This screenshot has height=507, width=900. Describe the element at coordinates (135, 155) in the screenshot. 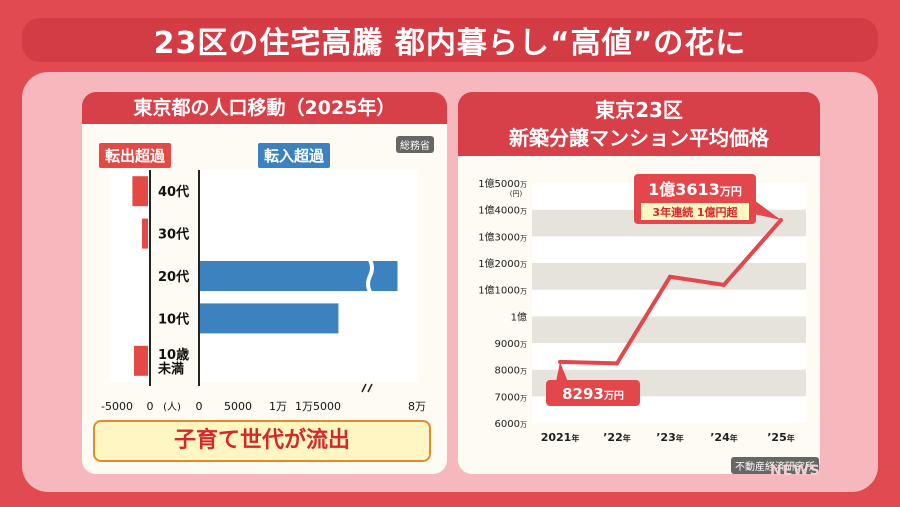

I see `outflow-tag: 転出超過` at that location.